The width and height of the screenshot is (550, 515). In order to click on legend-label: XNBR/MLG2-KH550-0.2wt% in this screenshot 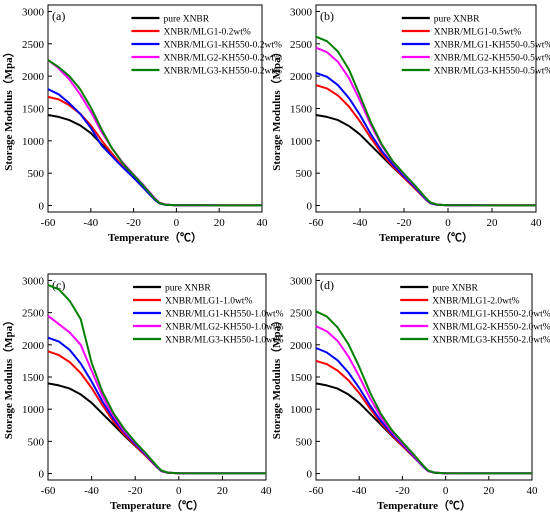, I will do `click(222, 59)`.